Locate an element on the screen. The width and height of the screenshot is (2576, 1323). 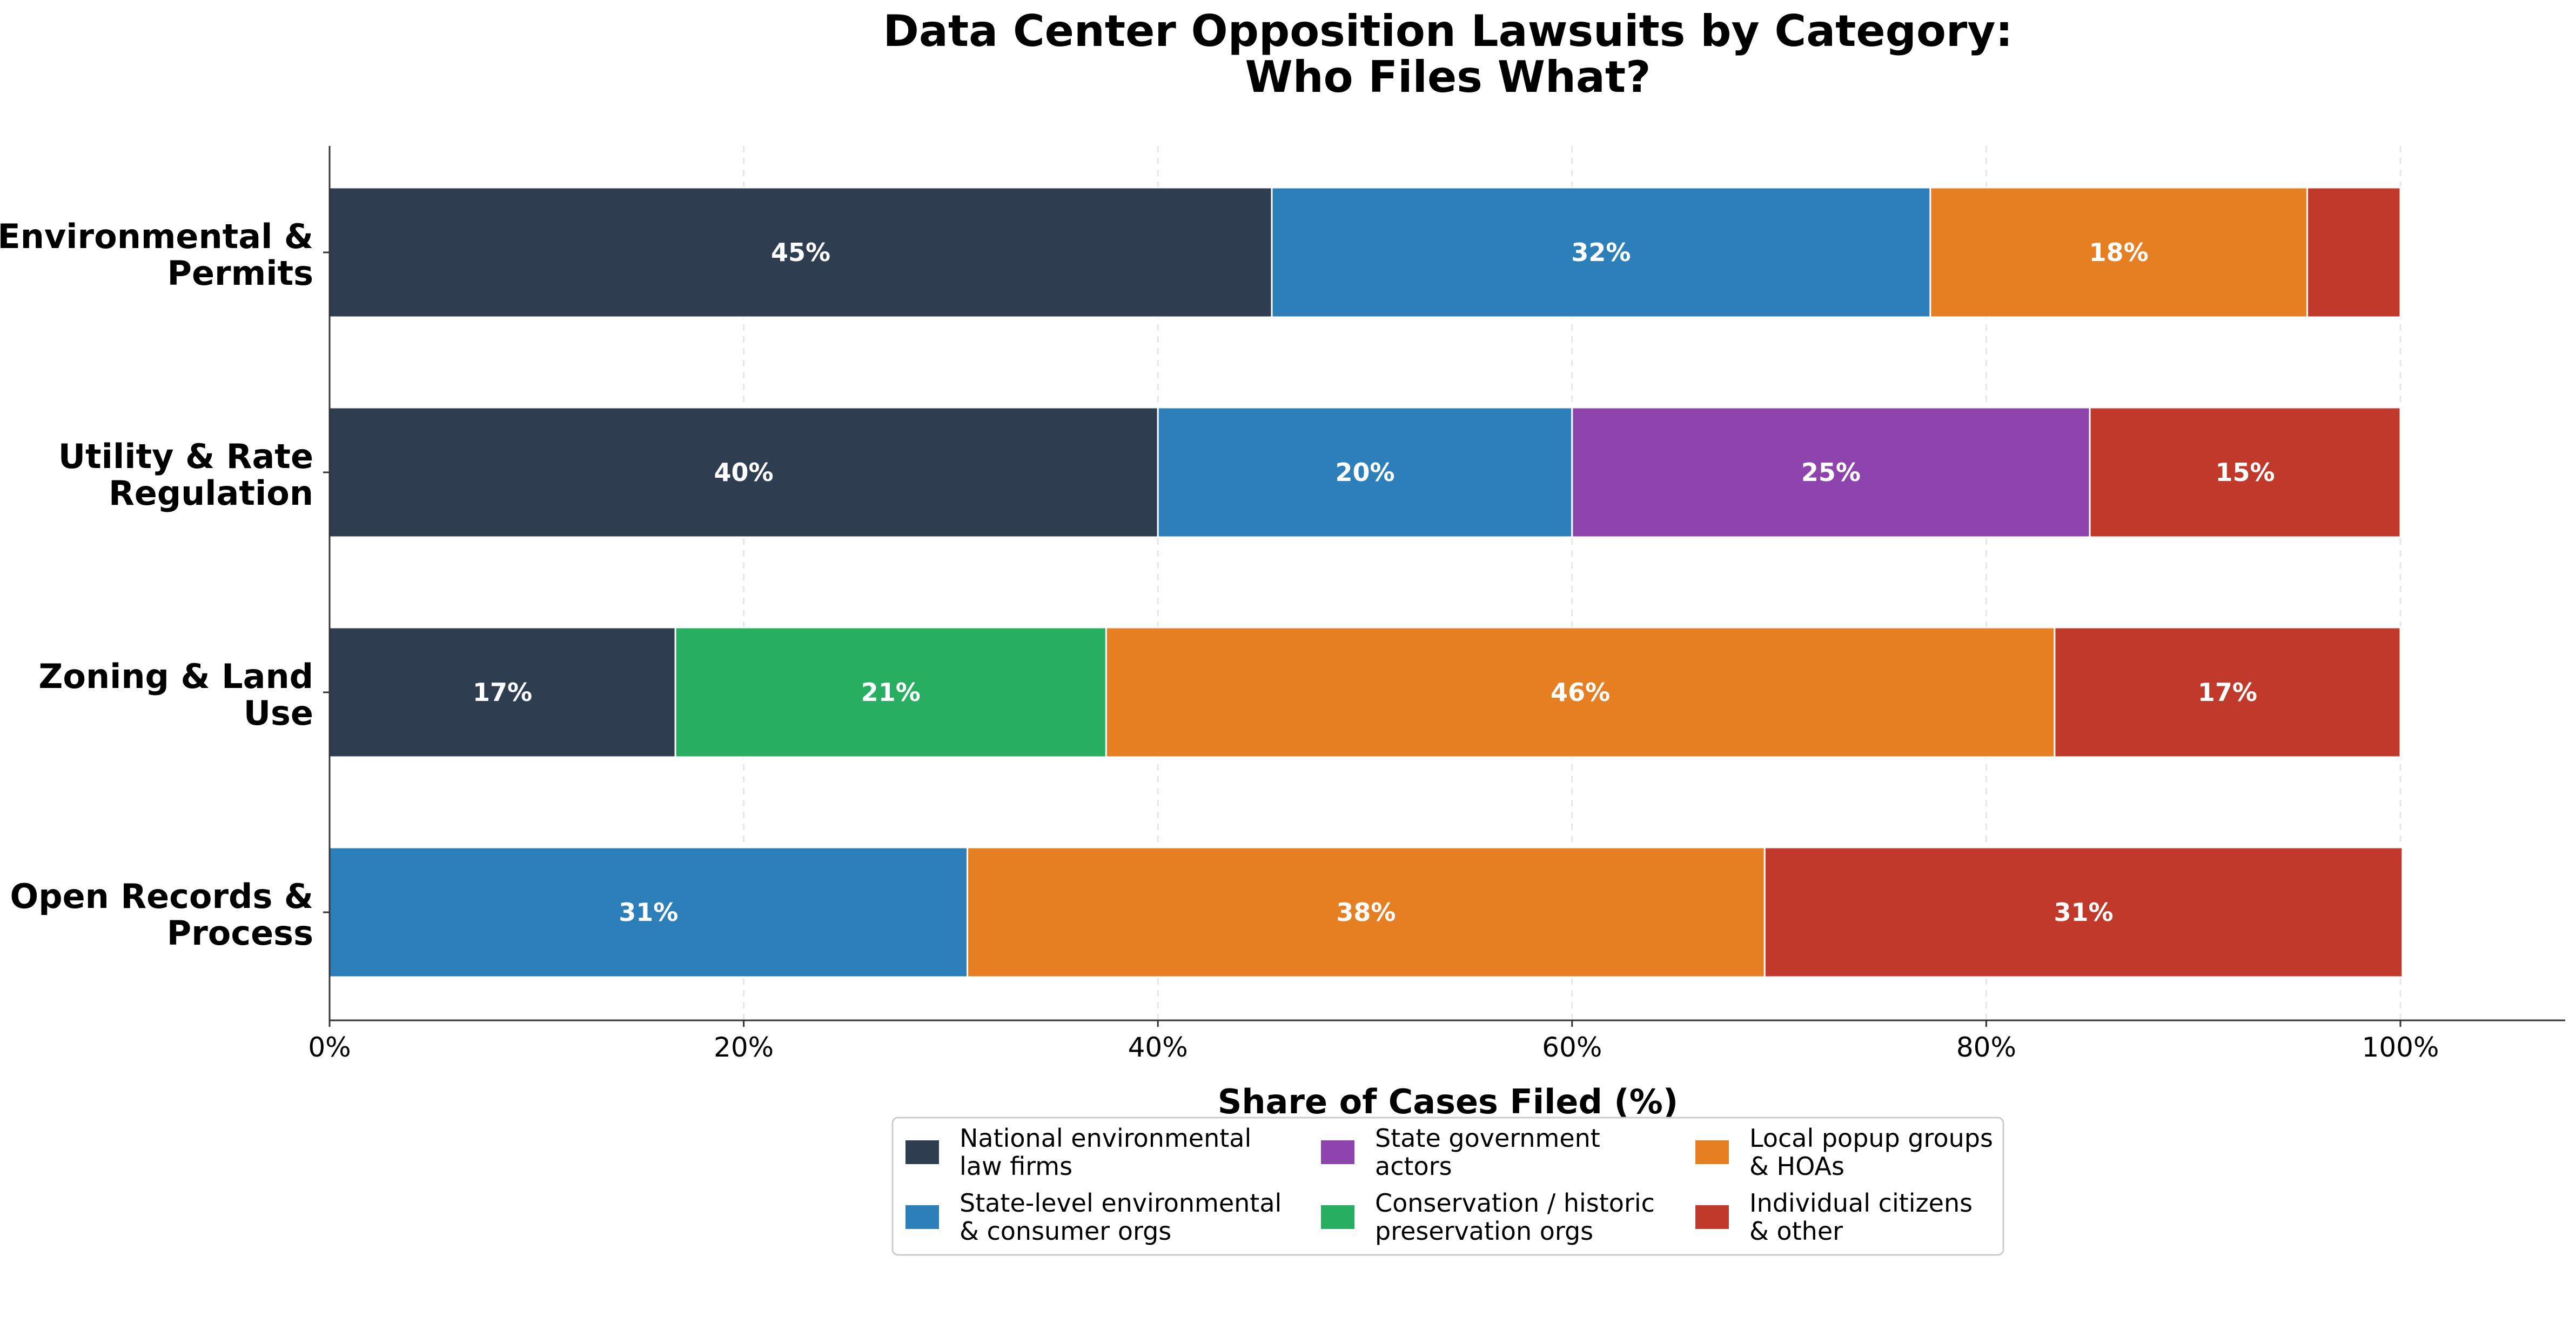
category-label: Process is located at coordinates (240, 933).